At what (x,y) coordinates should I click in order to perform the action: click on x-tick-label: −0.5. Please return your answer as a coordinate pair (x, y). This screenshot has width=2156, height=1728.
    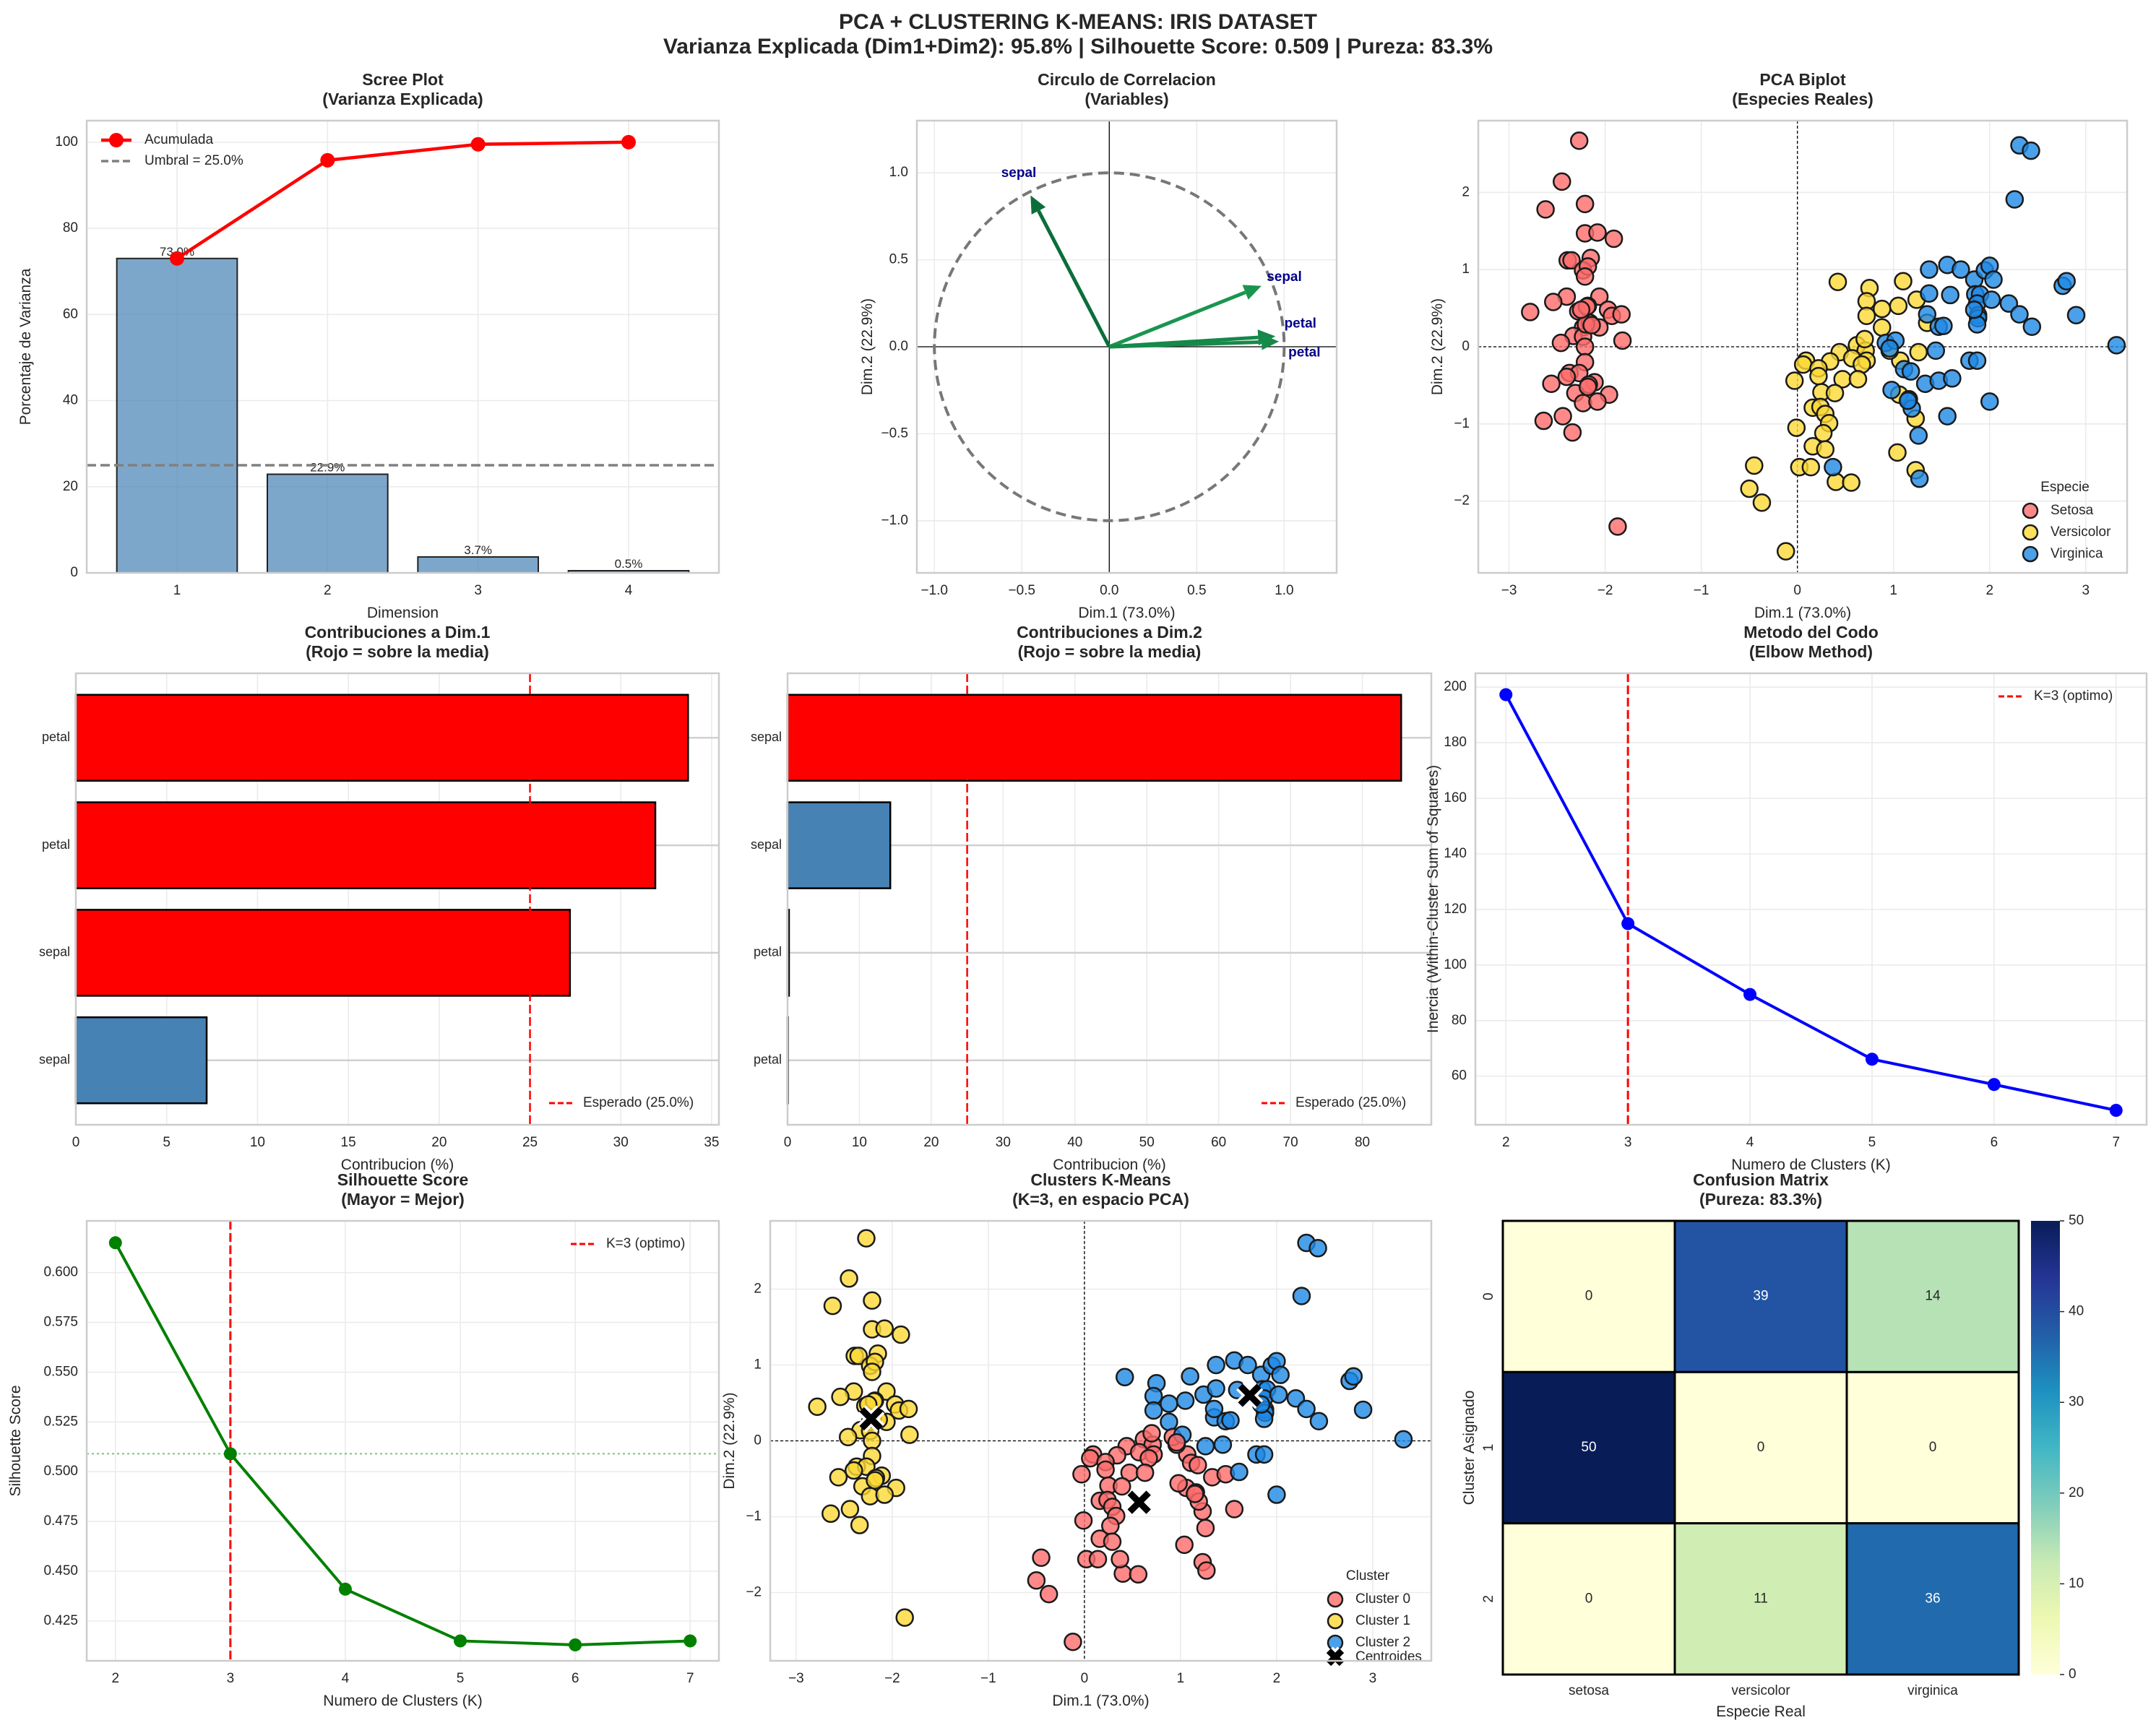
    Looking at the image, I should click on (1021, 590).